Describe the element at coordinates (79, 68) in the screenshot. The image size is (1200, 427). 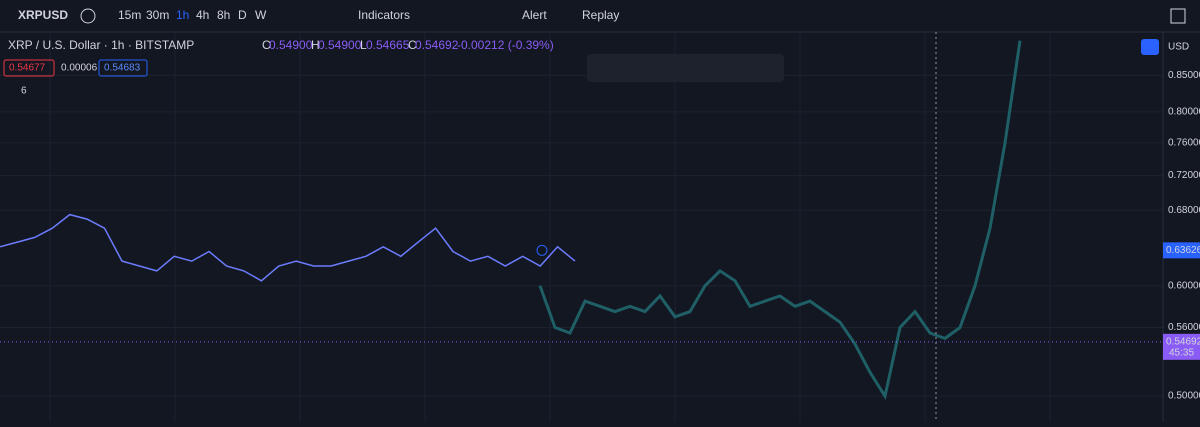
I see `spread: 0.00006` at that location.